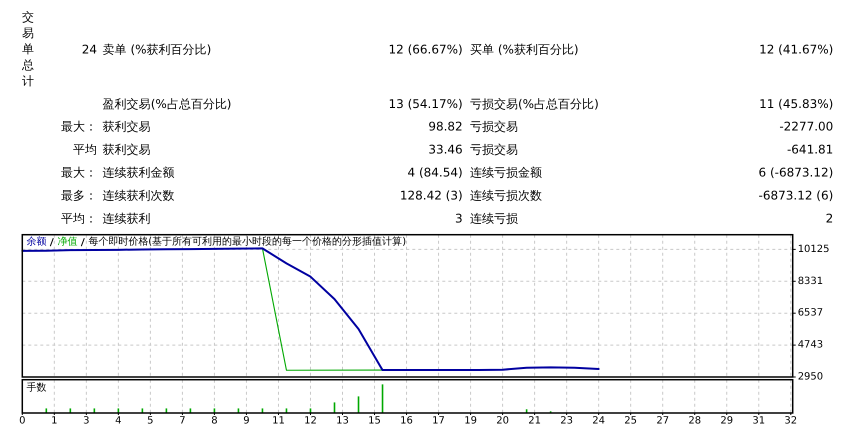  I want to click on y-tick-label: 6537, so click(811, 313).